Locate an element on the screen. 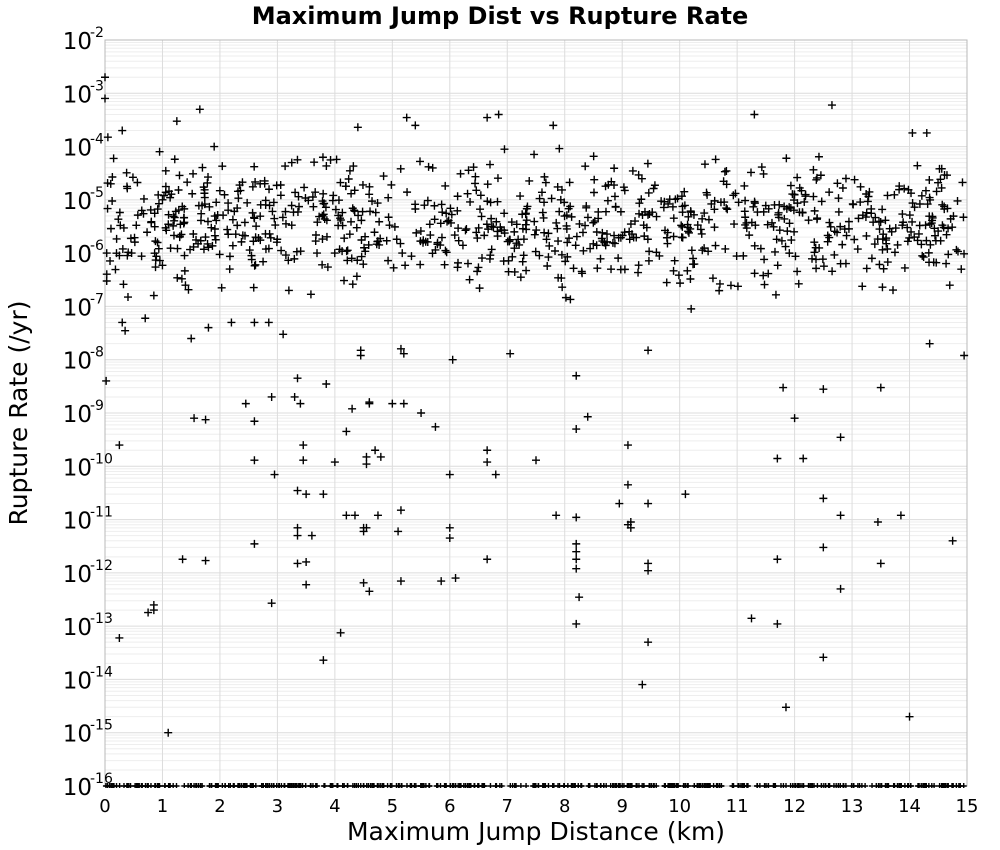 This screenshot has height=850, width=1000. x-tick-label: 15 is located at coordinates (967, 806).